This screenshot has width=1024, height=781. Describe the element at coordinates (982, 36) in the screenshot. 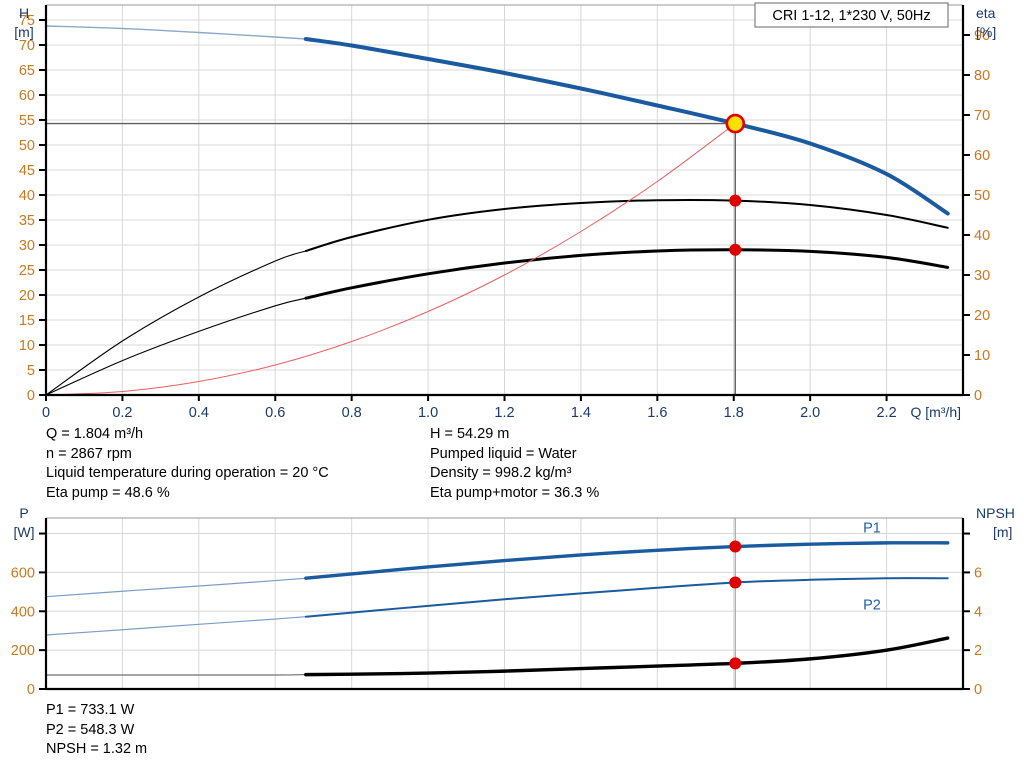

I see `y2-tick-label: 90` at that location.